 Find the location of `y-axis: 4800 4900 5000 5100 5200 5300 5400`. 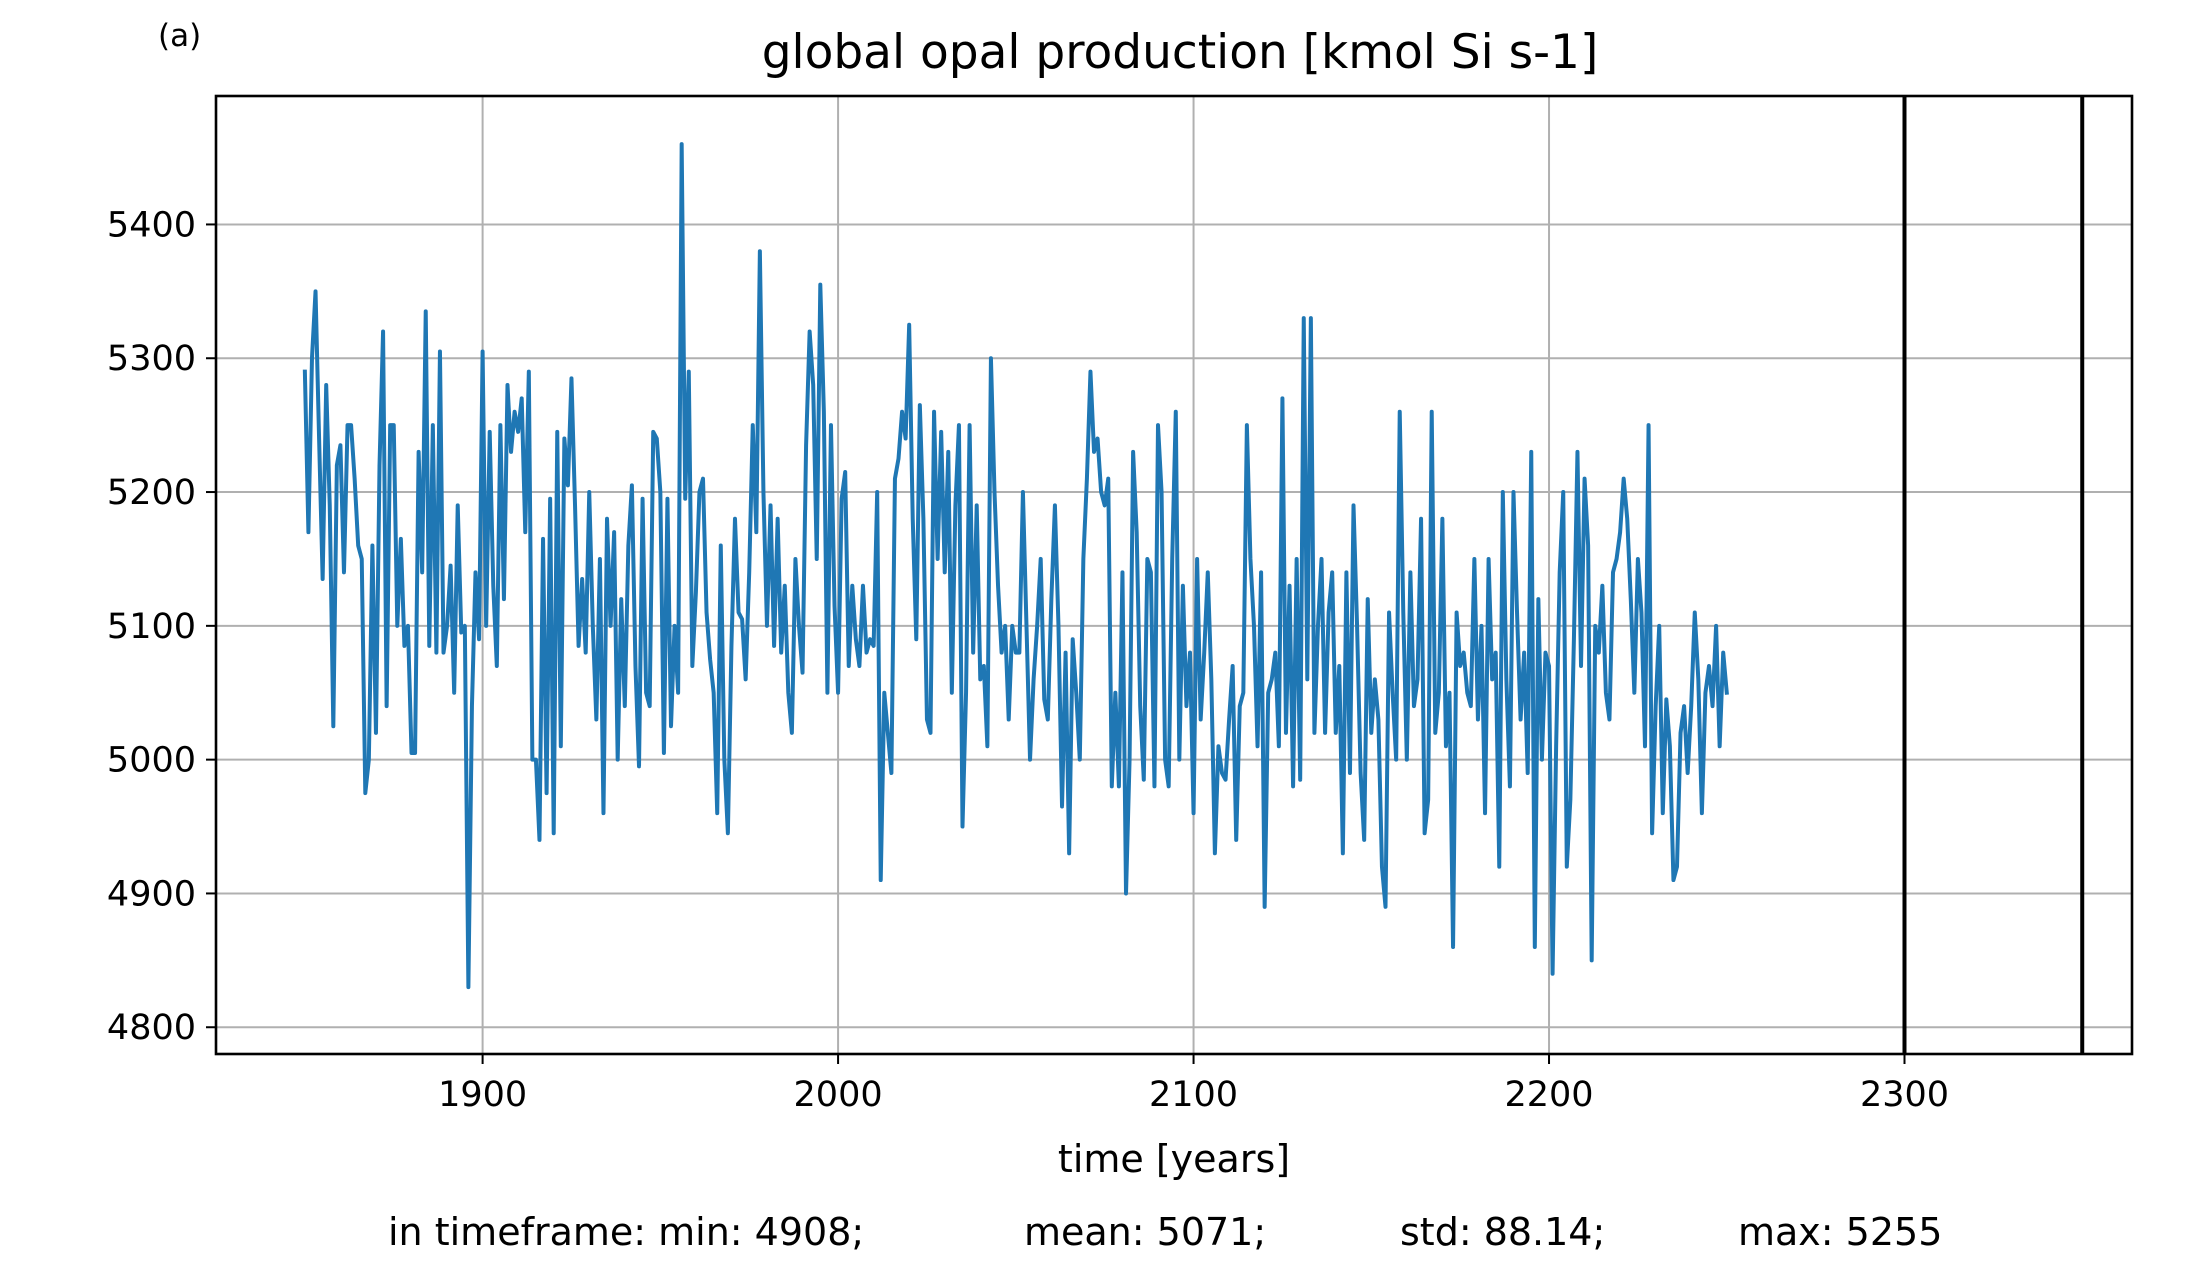

y-axis: 4800 4900 5000 5100 5200 5300 5400 is located at coordinates (161, 626).